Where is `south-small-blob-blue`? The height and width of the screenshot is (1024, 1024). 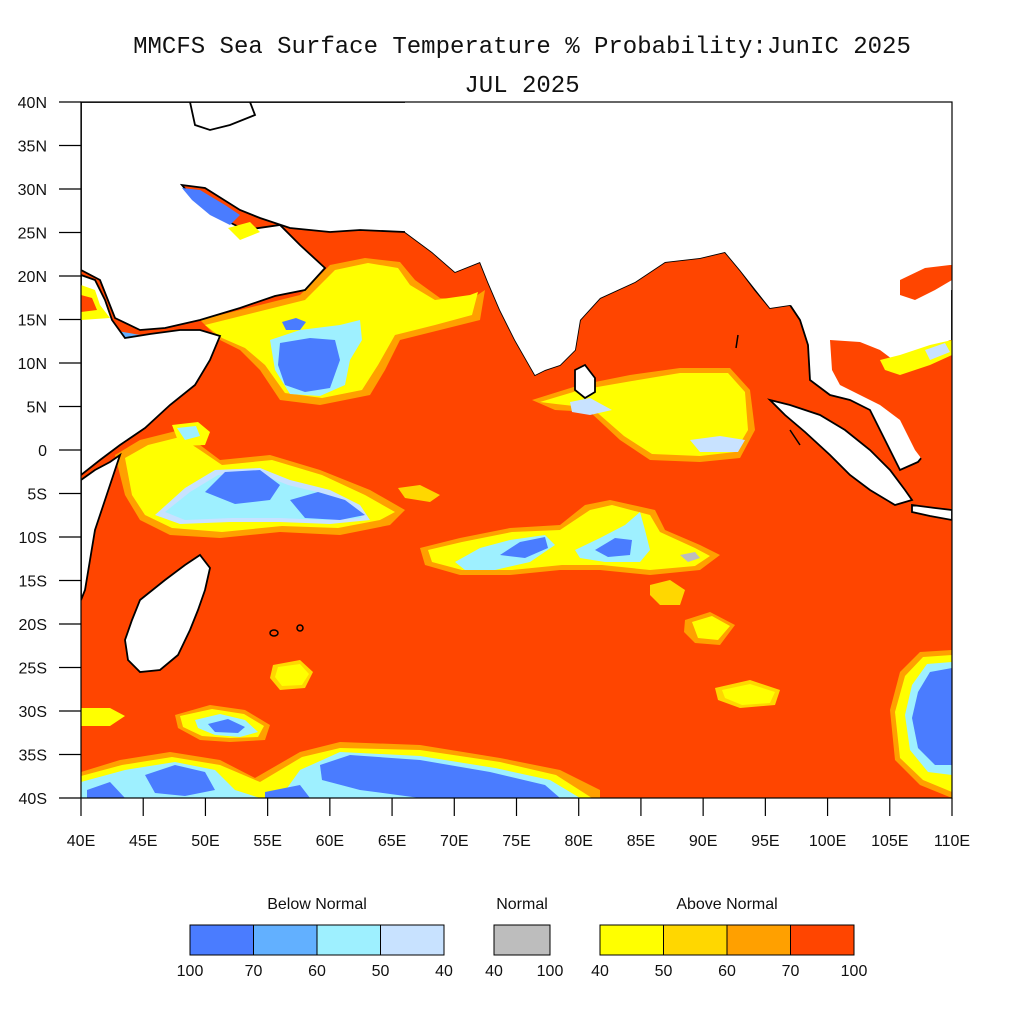 south-small-blob-blue is located at coordinates (226, 726).